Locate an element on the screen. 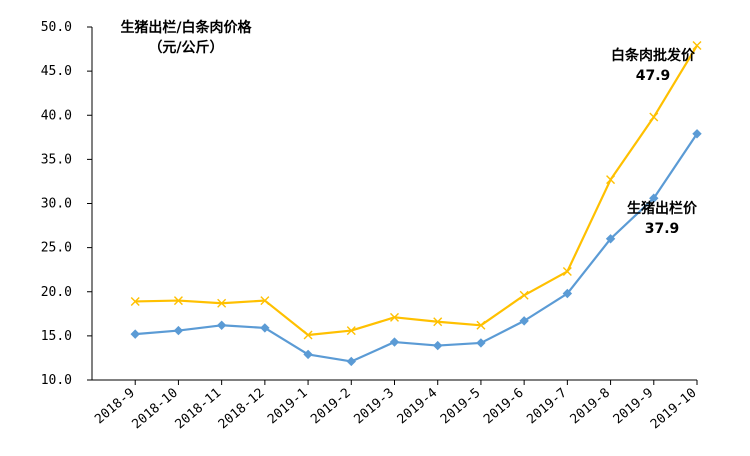 The height and width of the screenshot is (456, 750). x-tick-label: 2019-4 is located at coordinates (418, 406).